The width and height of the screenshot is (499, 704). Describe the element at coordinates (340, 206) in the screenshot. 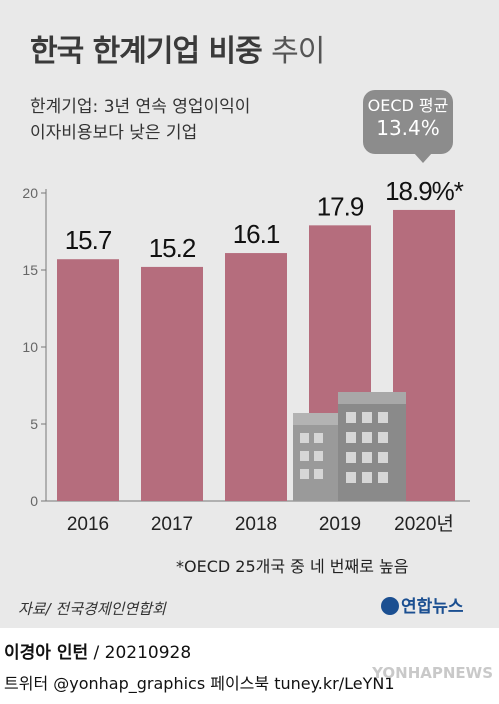

I see `bar-value-label: 17.9` at that location.